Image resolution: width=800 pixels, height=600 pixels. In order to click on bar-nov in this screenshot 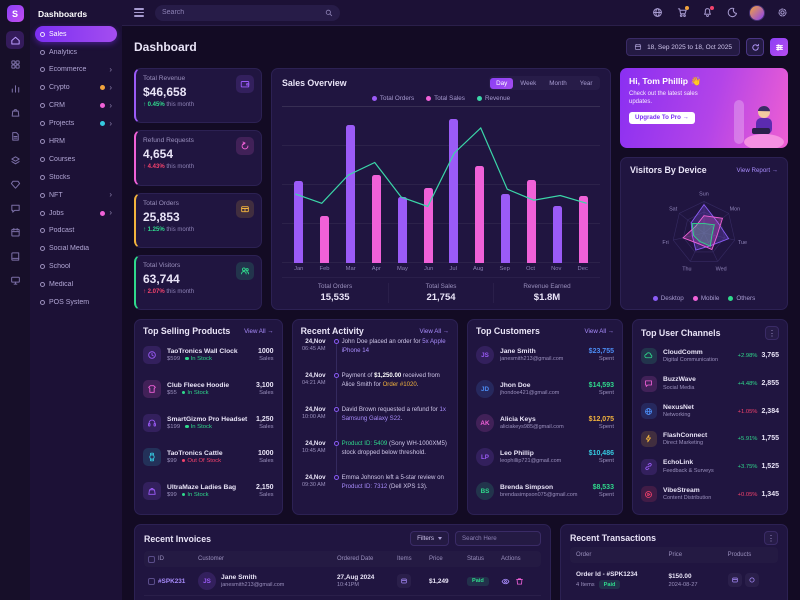, I will do `click(557, 234)`.